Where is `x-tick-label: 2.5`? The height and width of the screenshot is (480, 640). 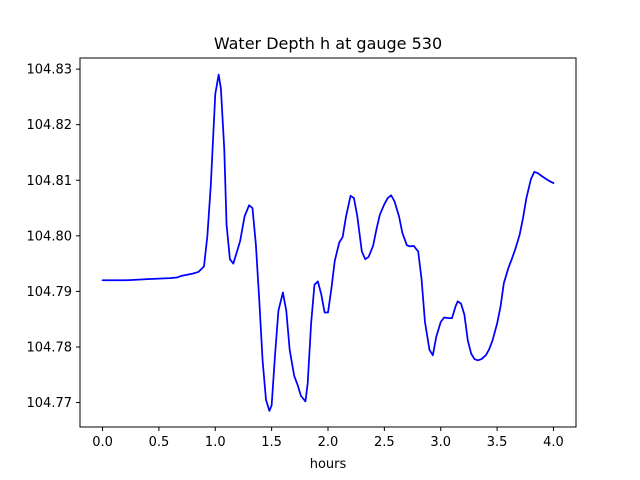 x-tick-label: 2.5 is located at coordinates (384, 442).